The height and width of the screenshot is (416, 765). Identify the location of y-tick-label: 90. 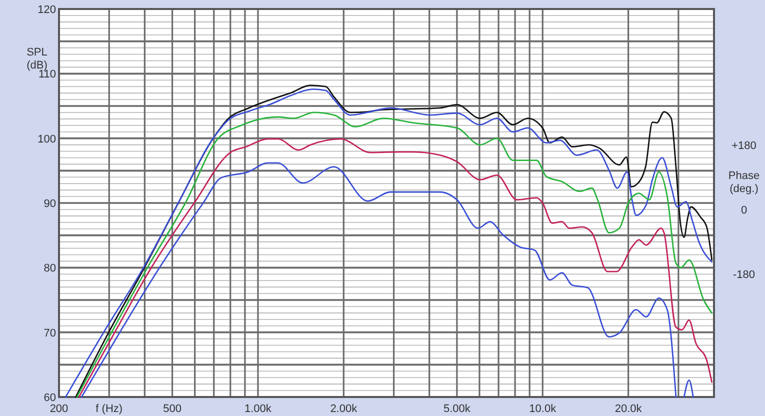
(50, 204).